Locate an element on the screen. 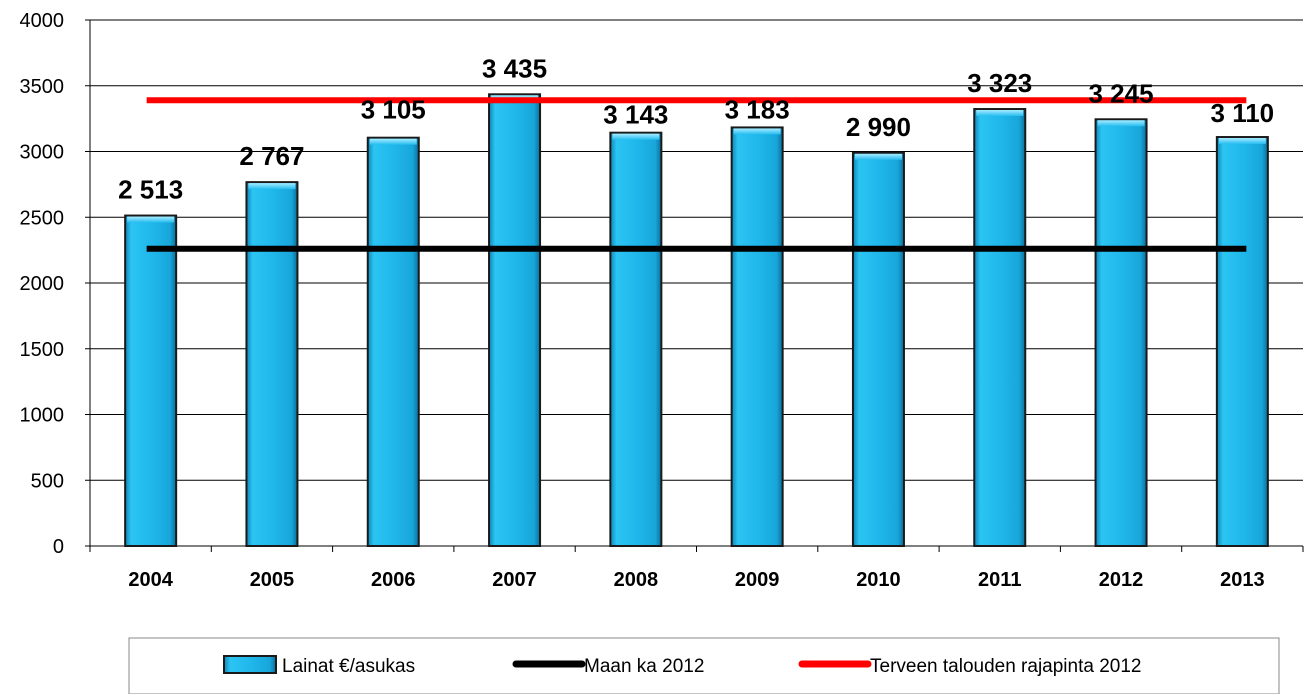 The height and width of the screenshot is (694, 1308). x-tick-label: 2005 is located at coordinates (272, 580).